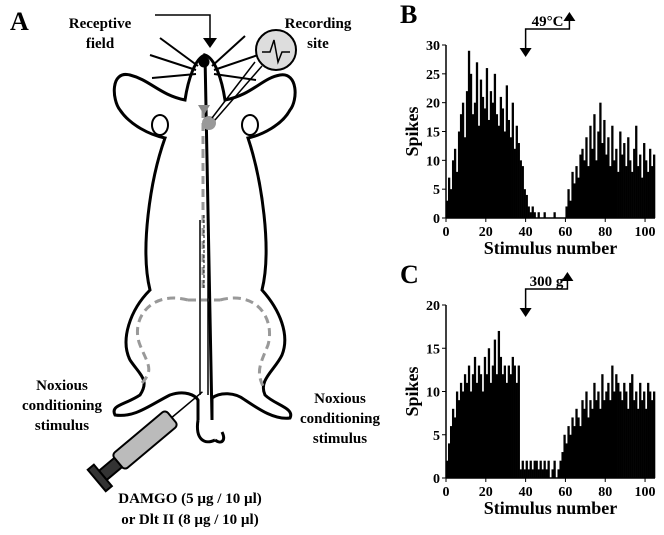  I want to click on x-axis-label: Stimulus number, so click(551, 248).